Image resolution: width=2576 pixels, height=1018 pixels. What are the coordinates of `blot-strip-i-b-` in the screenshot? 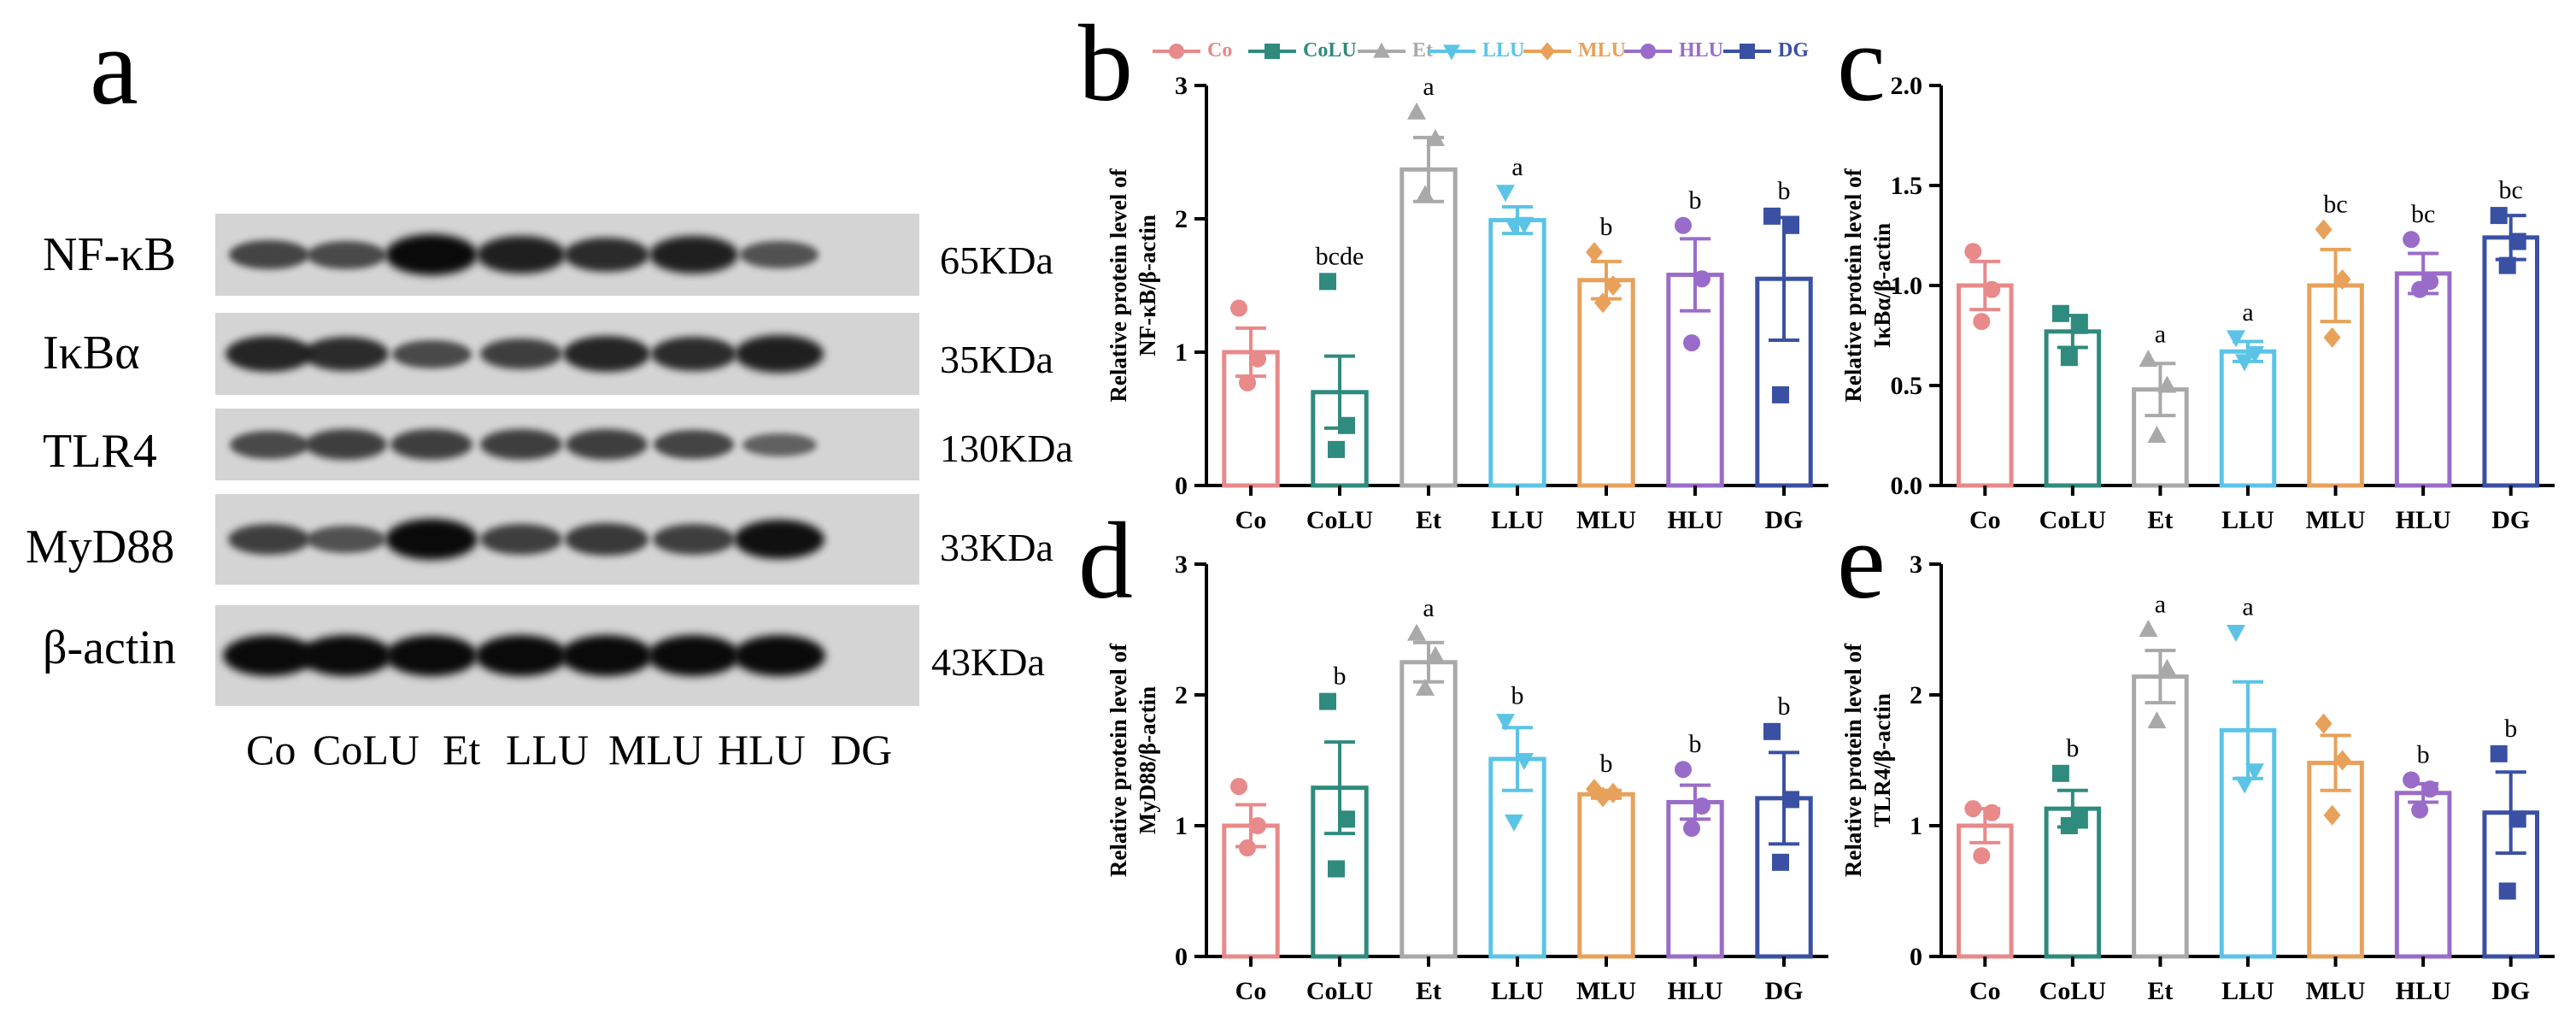 It's located at (567, 354).